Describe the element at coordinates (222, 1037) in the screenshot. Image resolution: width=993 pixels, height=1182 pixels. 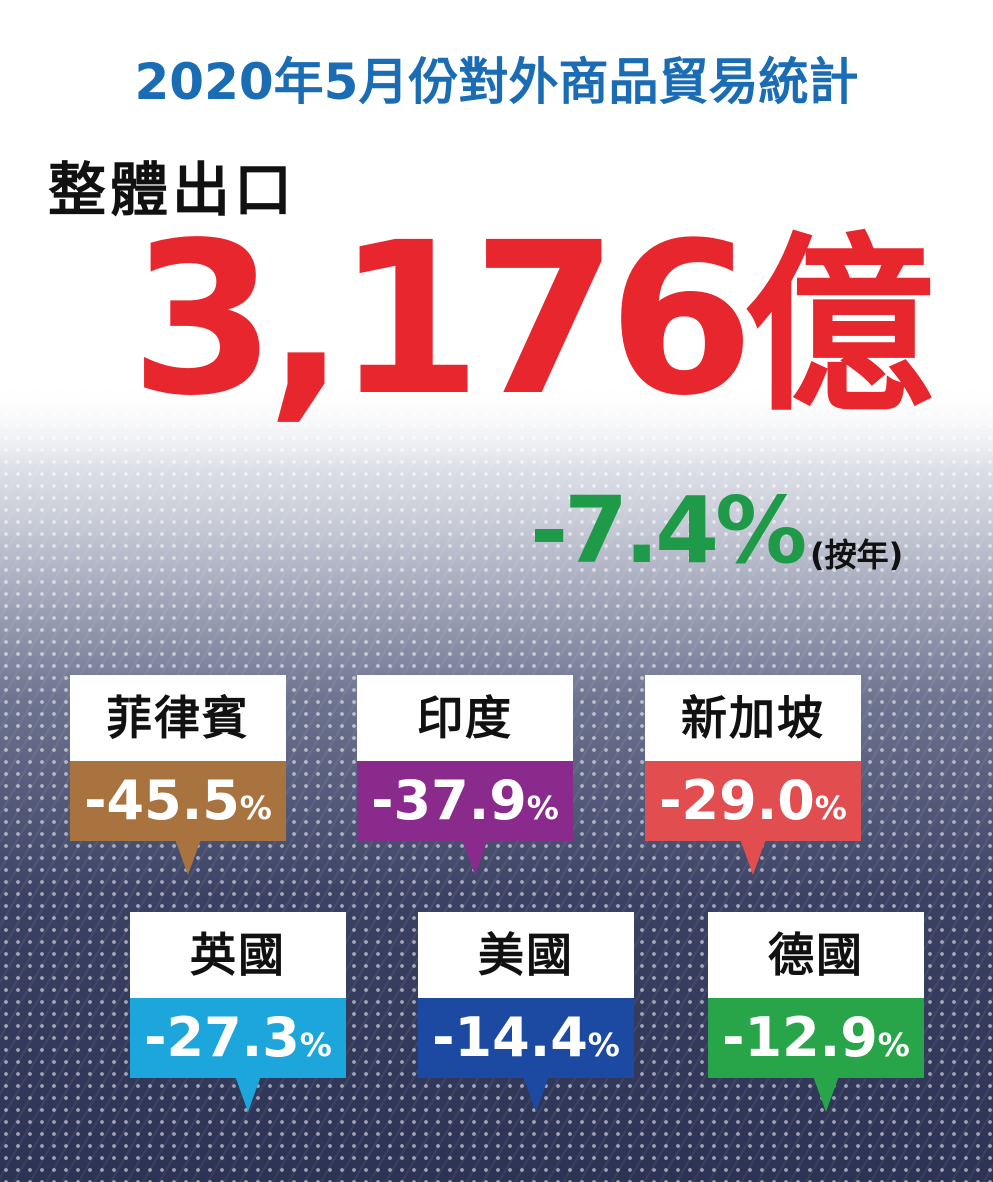
I see `change-value: -27.3` at that location.